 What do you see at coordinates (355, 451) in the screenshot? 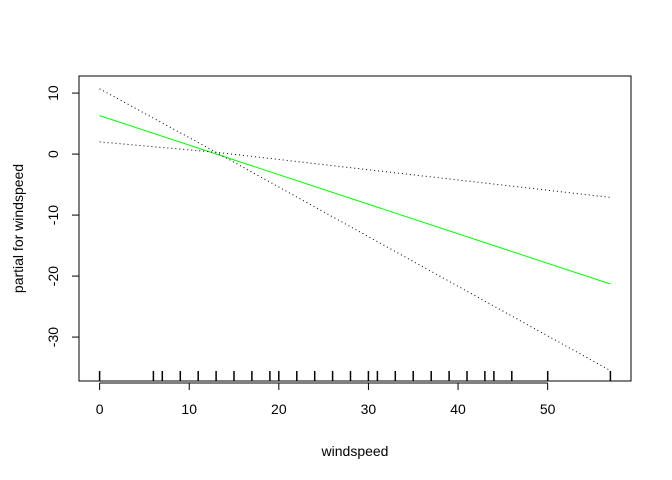
I see `x-axis-label: windspeed` at bounding box center [355, 451].